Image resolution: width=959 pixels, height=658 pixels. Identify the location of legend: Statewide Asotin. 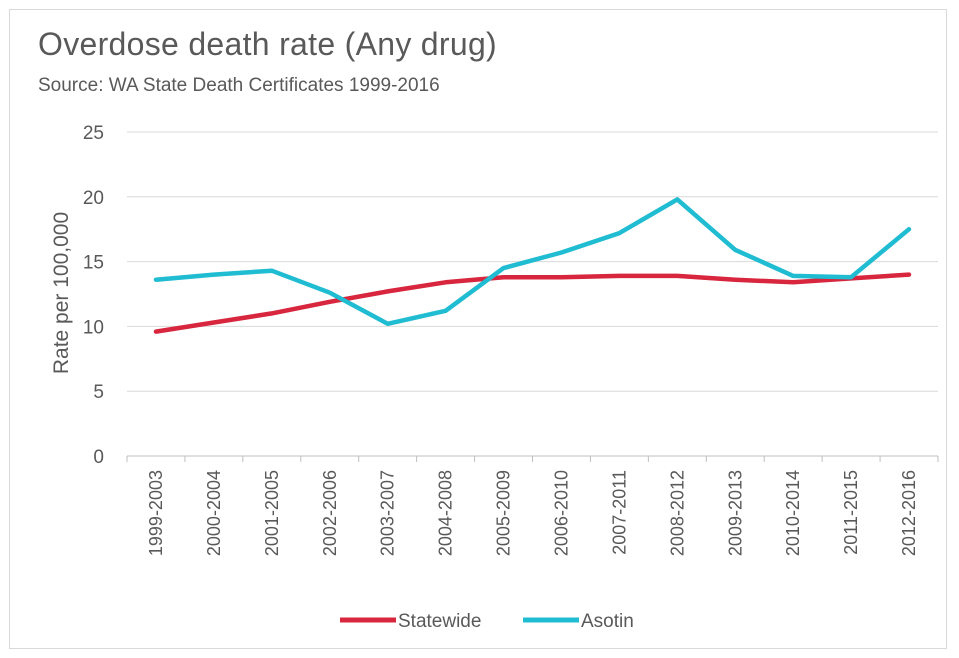
(487, 621).